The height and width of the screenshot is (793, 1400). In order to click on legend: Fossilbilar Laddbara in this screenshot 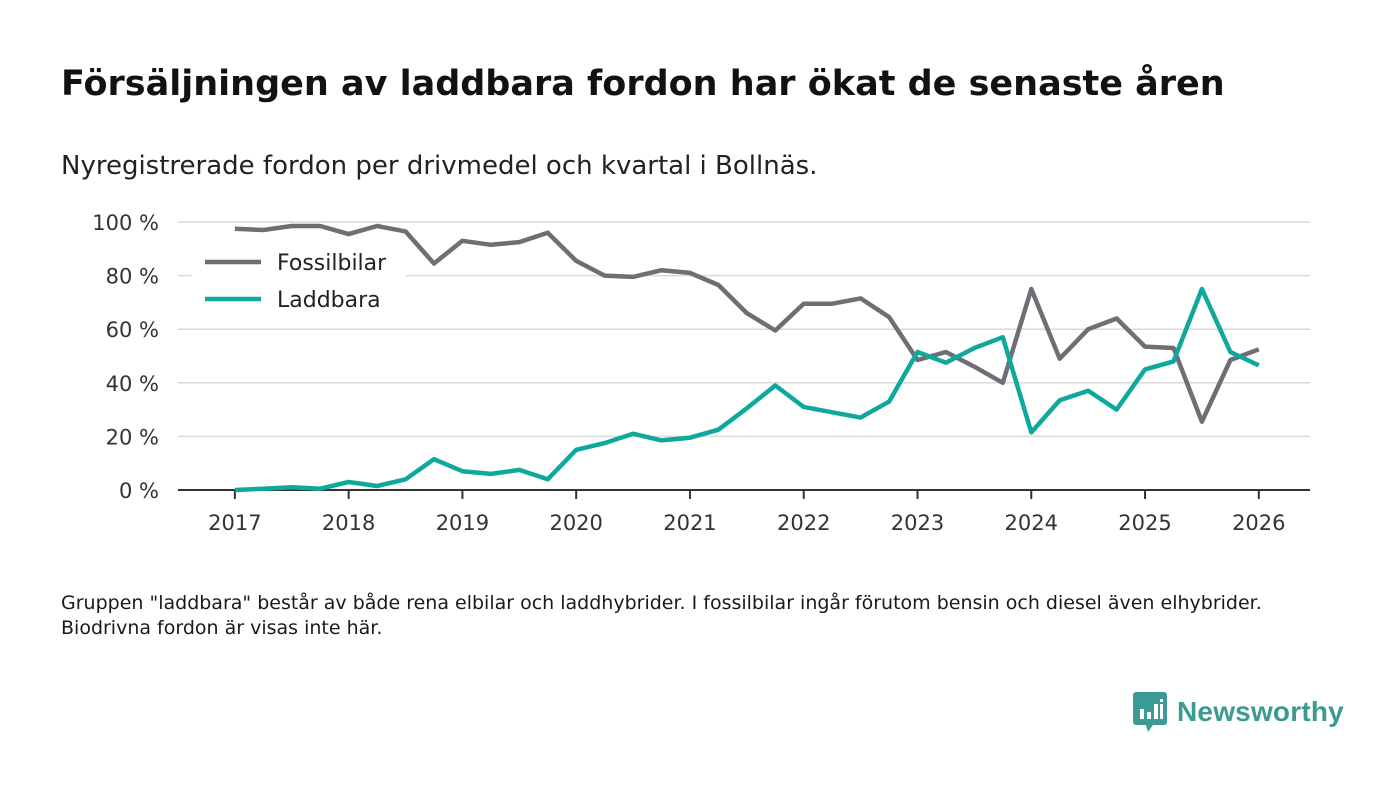, I will do `click(299, 279)`.